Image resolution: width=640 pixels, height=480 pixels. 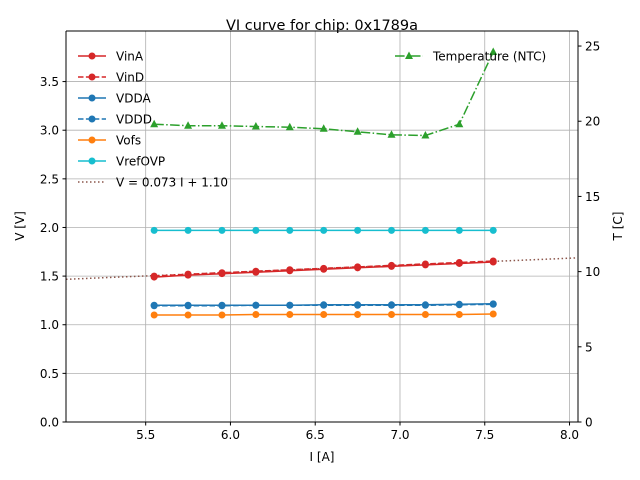 What do you see at coordinates (115, 120) in the screenshot?
I see `legend-item-vddd: VDDD` at bounding box center [115, 120].